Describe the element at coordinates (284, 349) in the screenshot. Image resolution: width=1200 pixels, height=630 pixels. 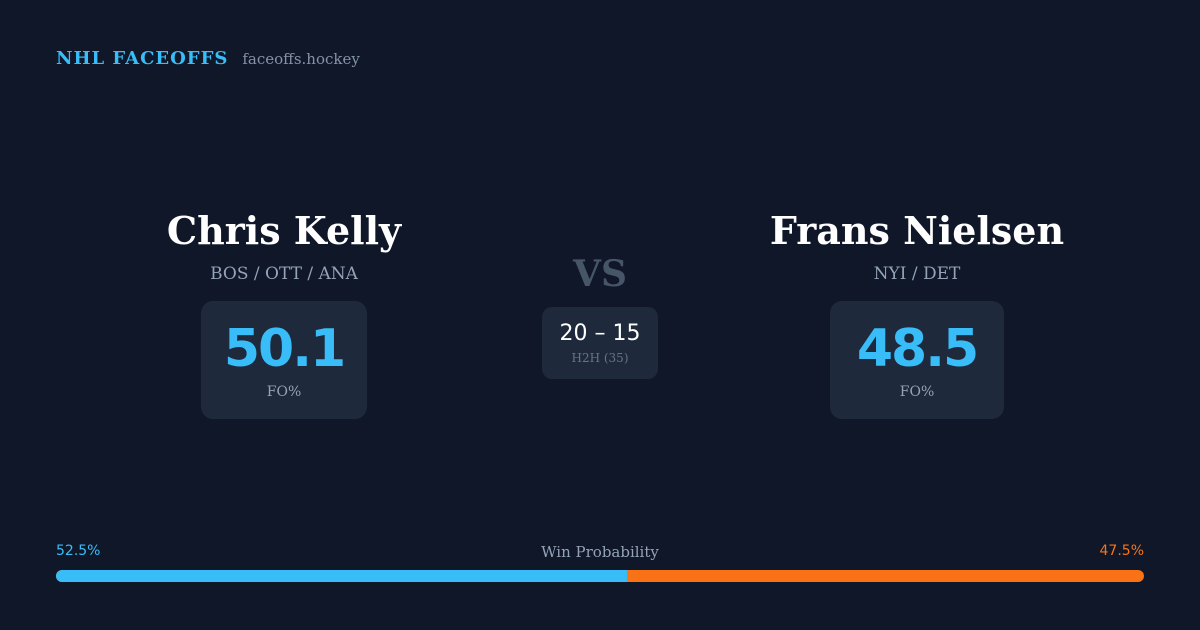
I see `player-left-fo-pct: 50.1` at that location.